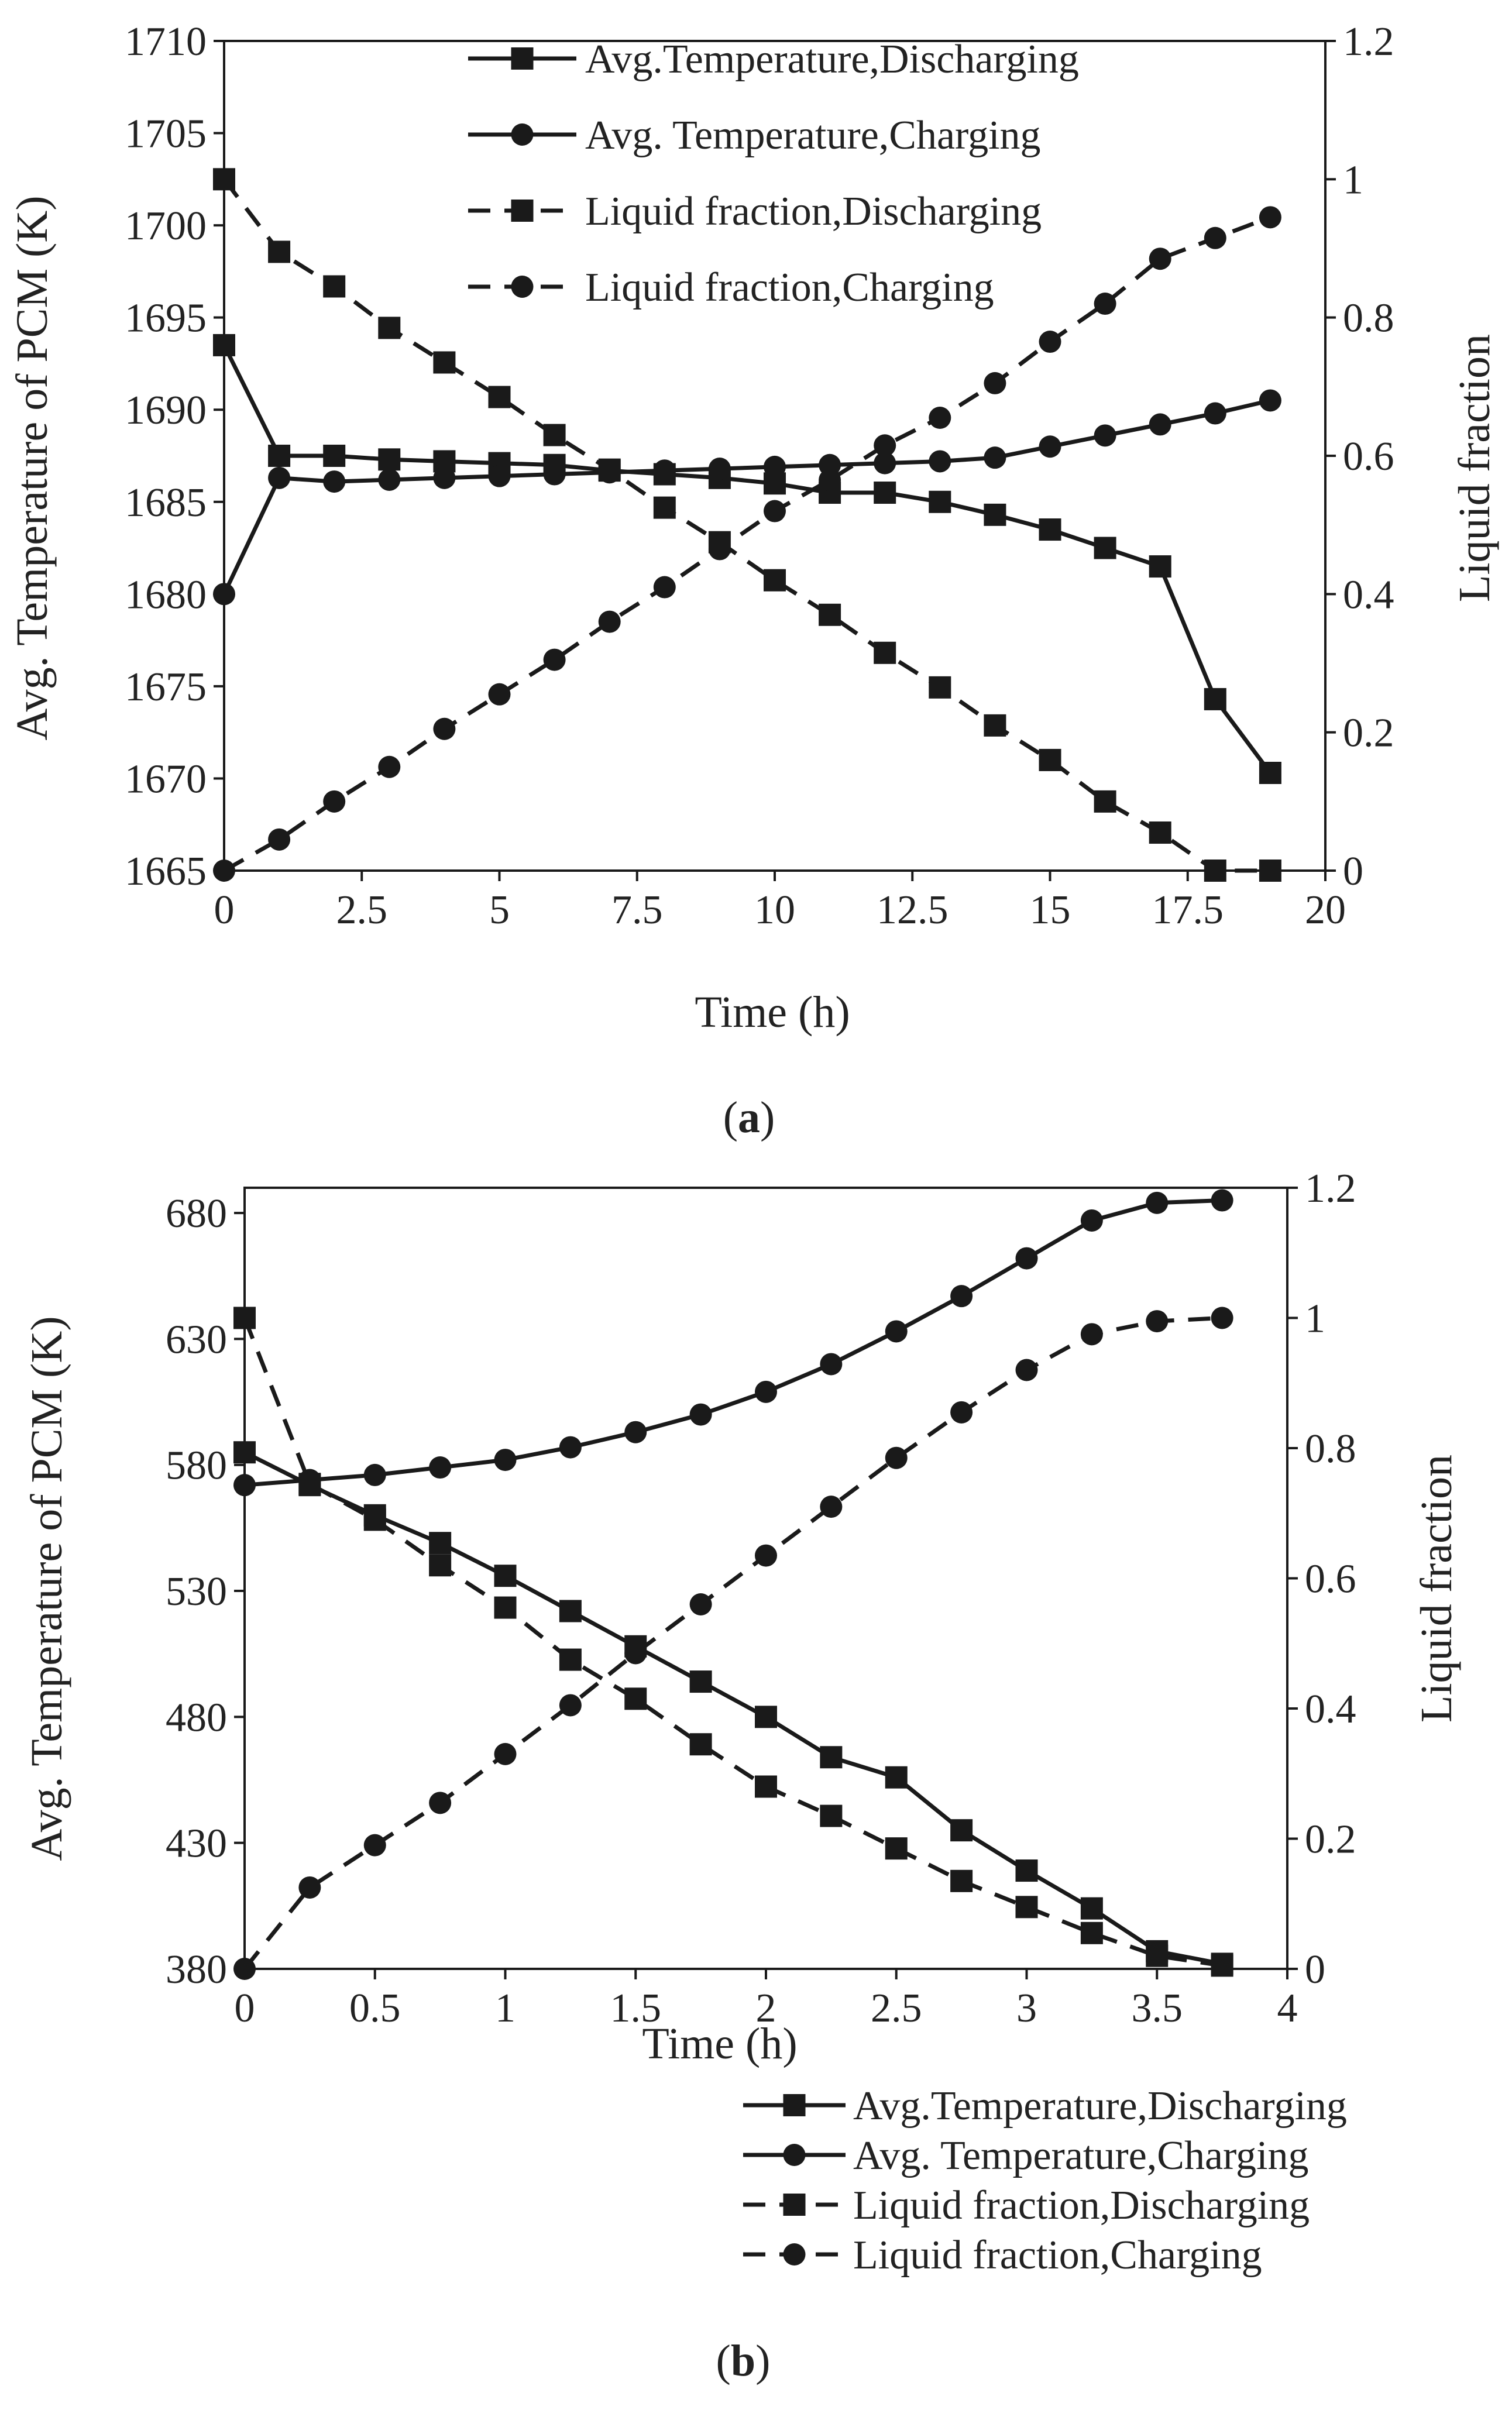  I want to click on chart-b-y-tick-label: 580, so click(197, 1466).